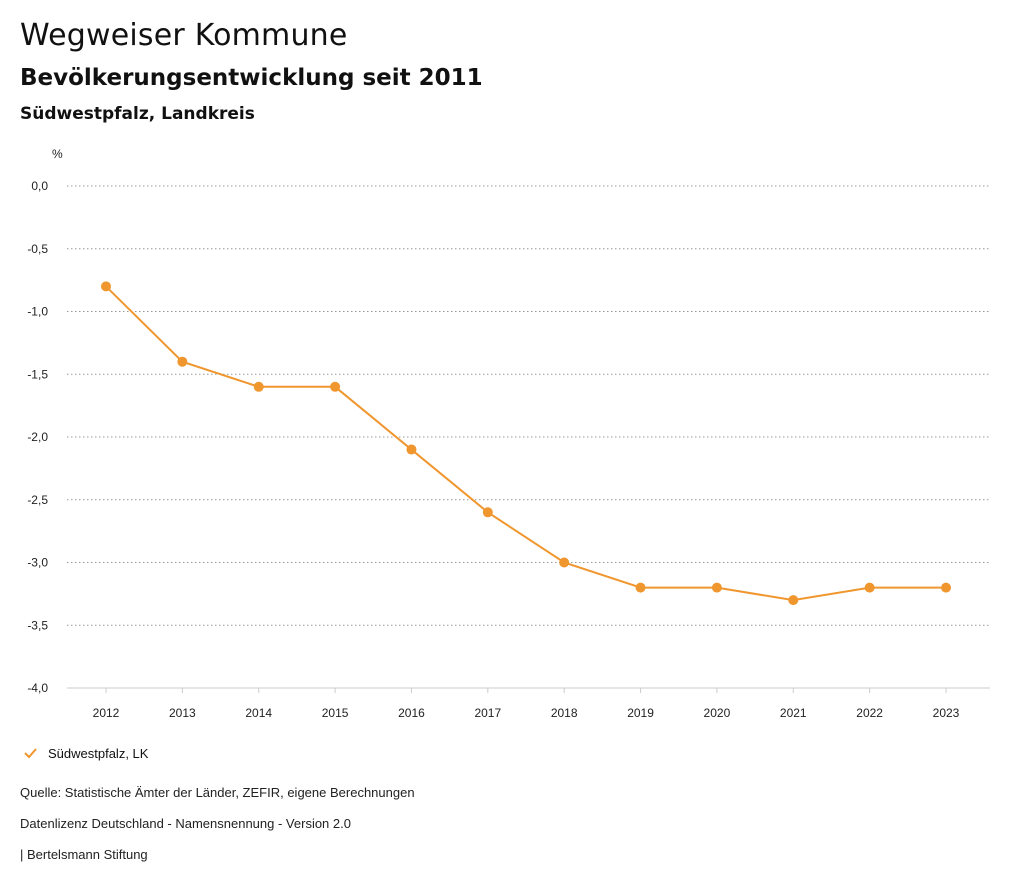 Image resolution: width=1024 pixels, height=888 pixels. What do you see at coordinates (37, 625) in the screenshot?
I see `y-tick-label: -3,5` at bounding box center [37, 625].